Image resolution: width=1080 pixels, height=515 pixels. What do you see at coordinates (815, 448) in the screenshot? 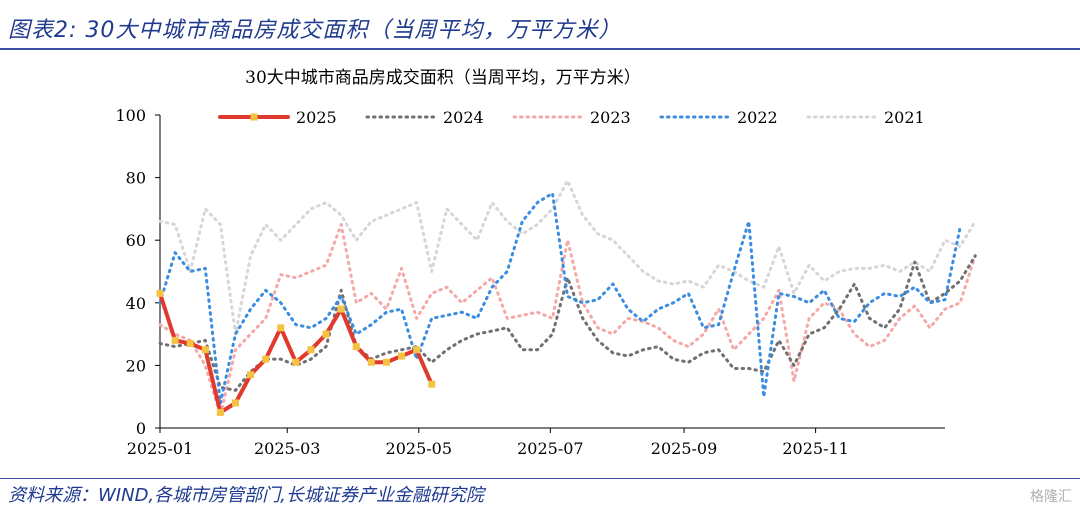
I see `x-tick-label: 2025-11` at bounding box center [815, 448].